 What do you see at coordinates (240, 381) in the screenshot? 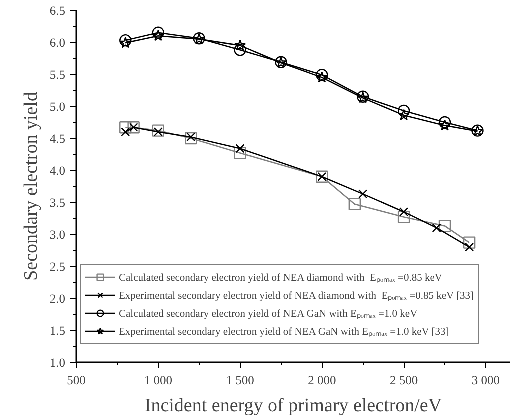
I see `x-tick-label: 1 500` at bounding box center [240, 381].